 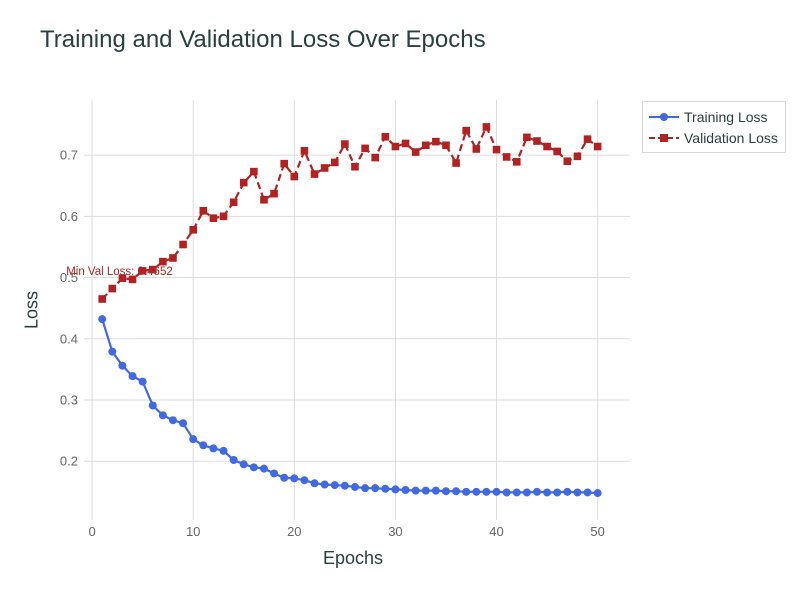 I want to click on legend-item-validation: Validation Loss, so click(x=713, y=138).